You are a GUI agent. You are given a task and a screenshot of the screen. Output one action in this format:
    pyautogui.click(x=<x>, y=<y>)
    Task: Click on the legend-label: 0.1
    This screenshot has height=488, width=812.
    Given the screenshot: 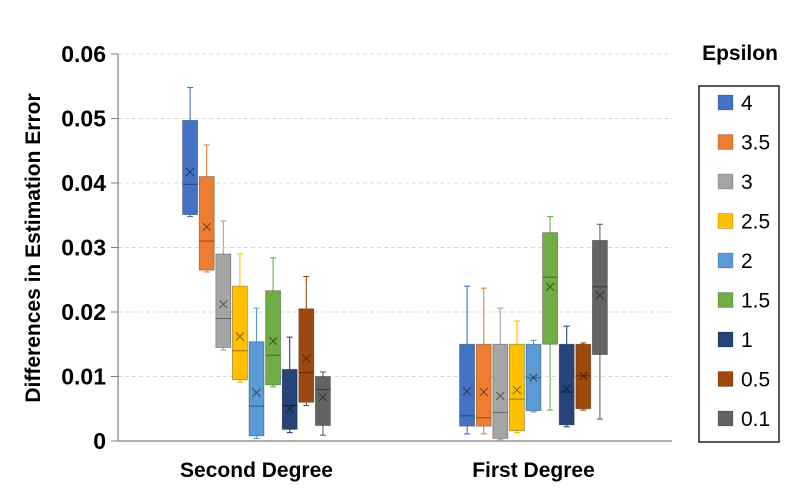 What is the action you would take?
    pyautogui.click(x=755, y=419)
    